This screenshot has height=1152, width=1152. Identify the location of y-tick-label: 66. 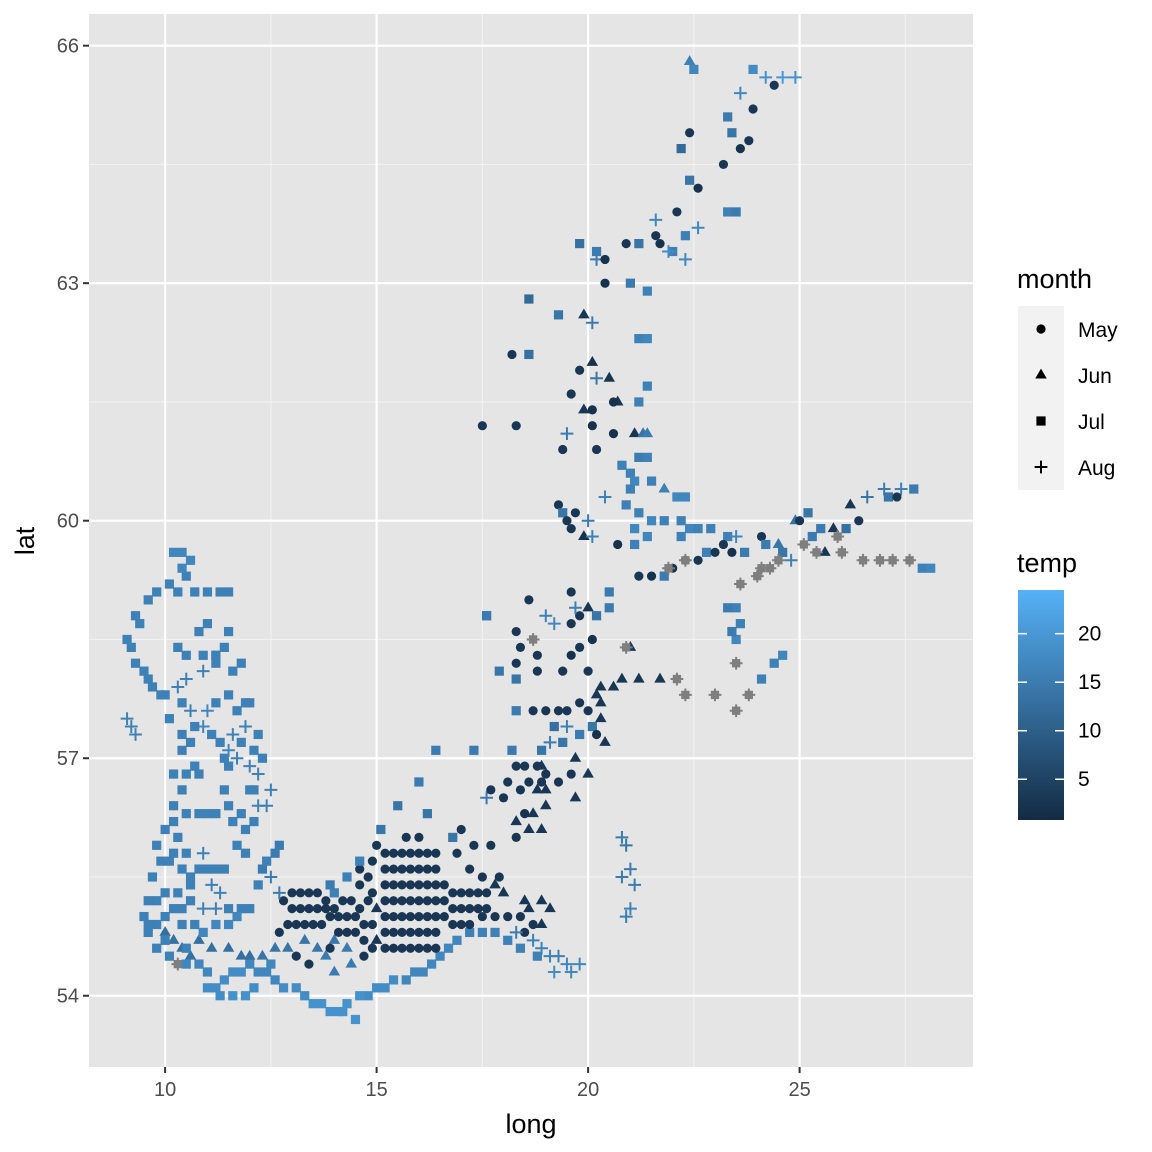
(68, 47).